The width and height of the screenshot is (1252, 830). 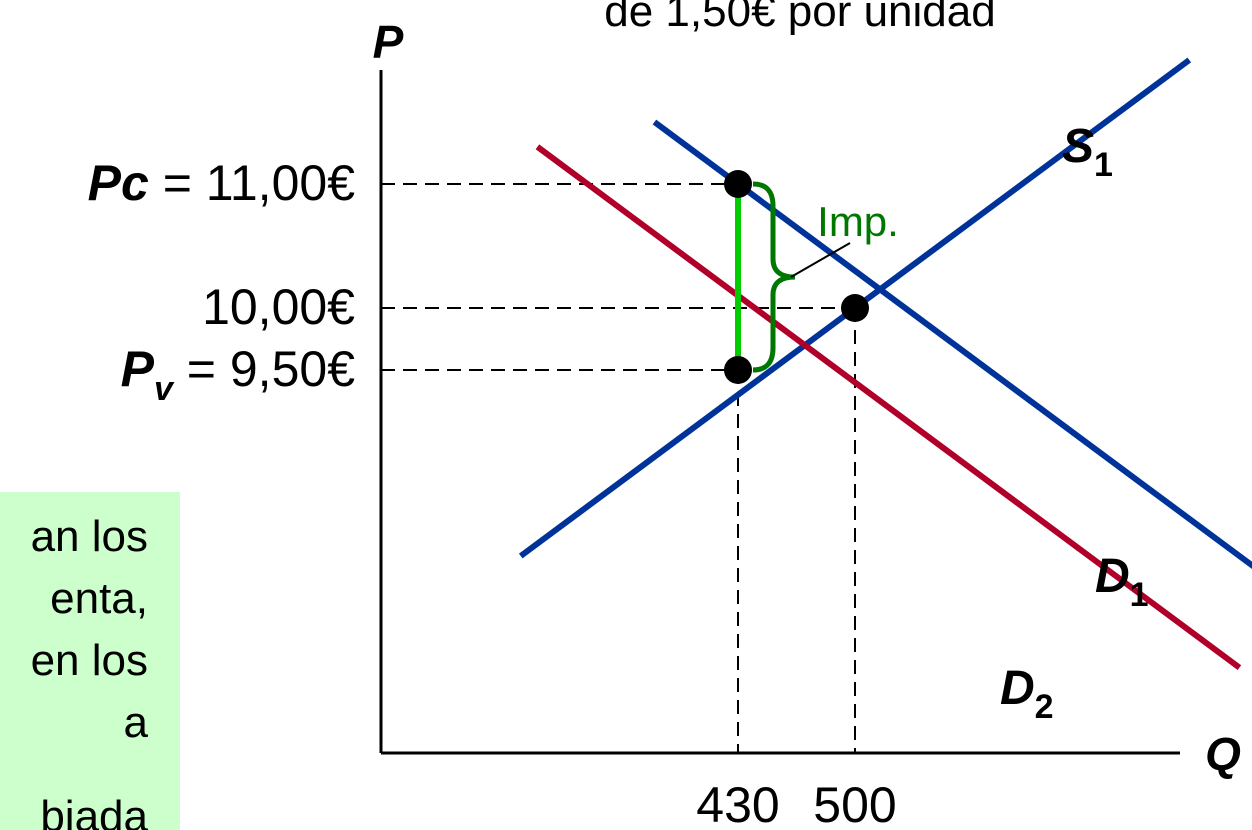 What do you see at coordinates (201, 369) in the screenshot?
I see `price-tick-eq-2: =` at bounding box center [201, 369].